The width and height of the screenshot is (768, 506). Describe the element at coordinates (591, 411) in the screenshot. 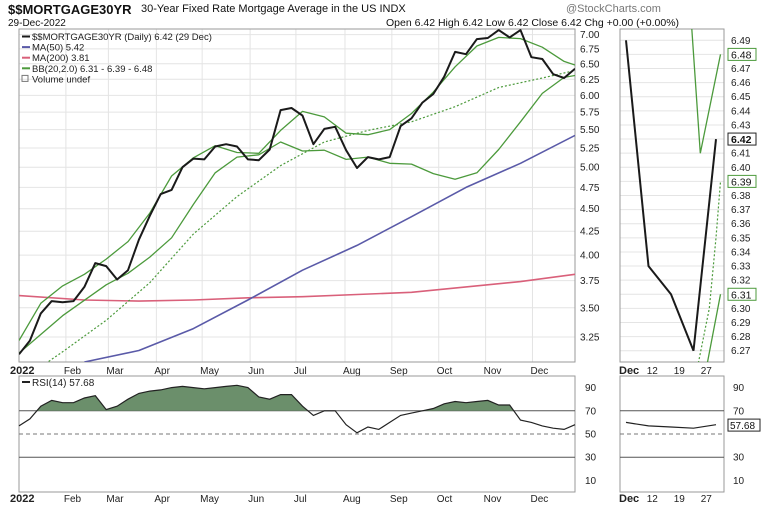

I see `rsi-tick-label: 70` at that location.